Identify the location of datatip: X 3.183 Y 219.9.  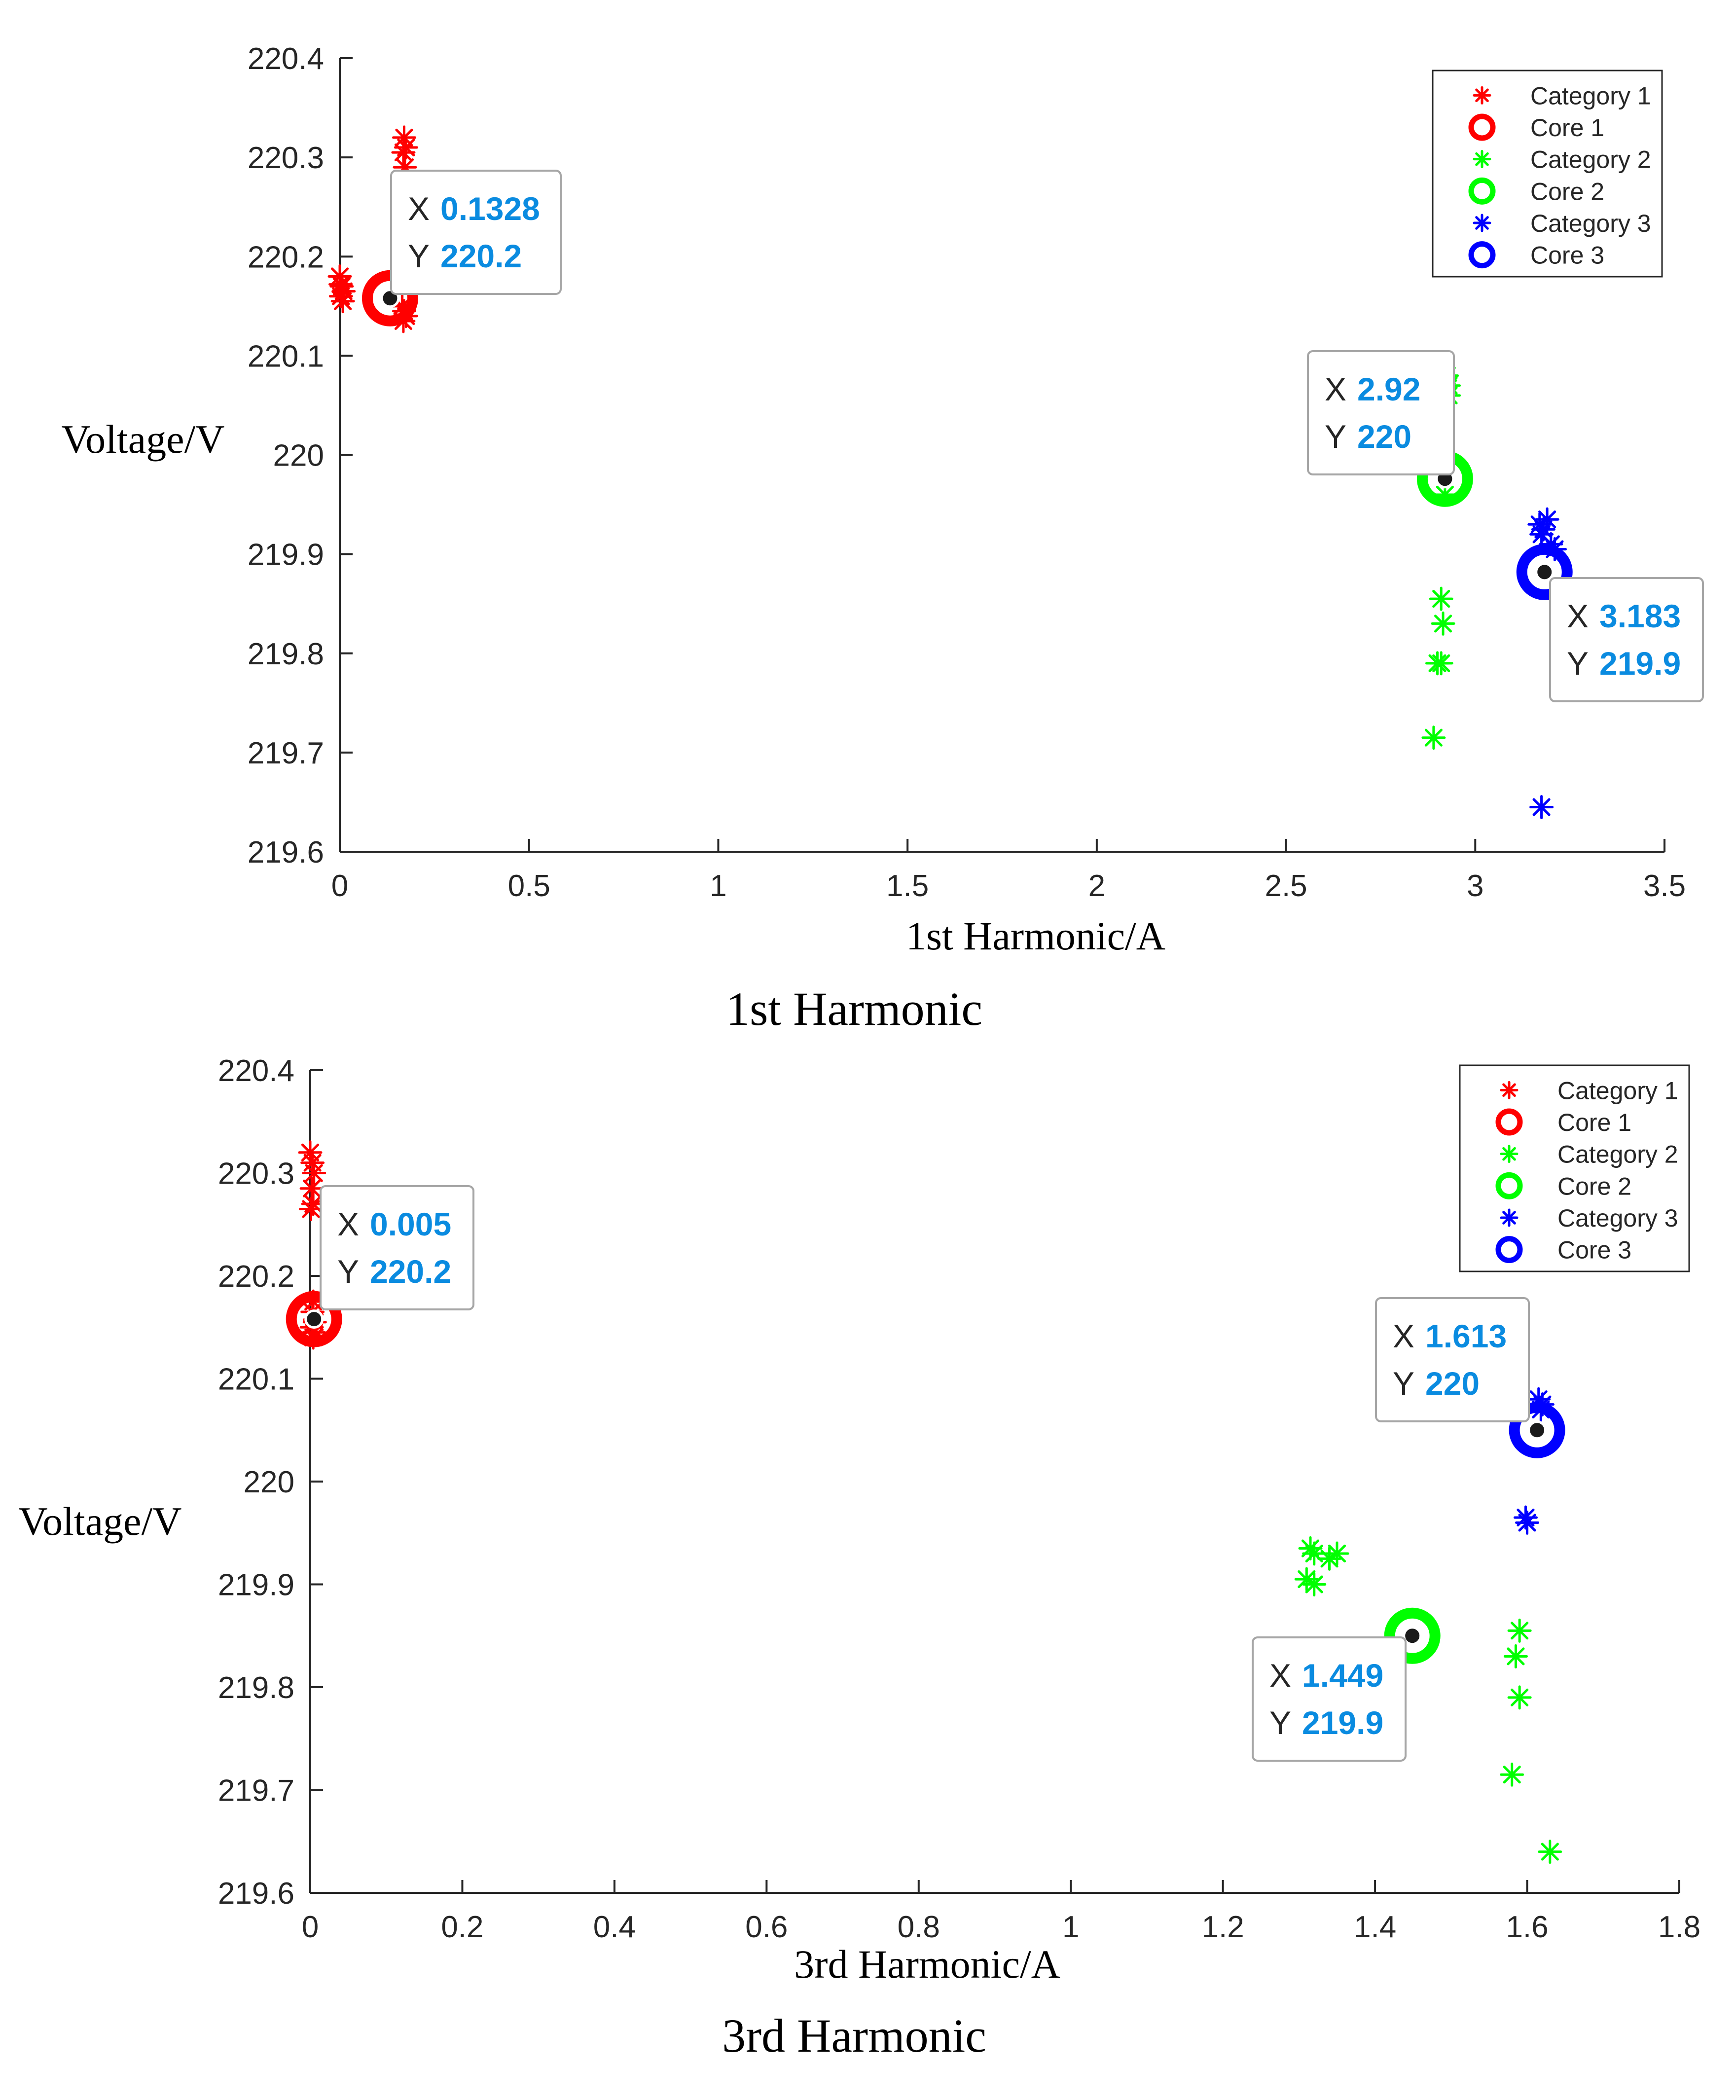
(1626, 639).